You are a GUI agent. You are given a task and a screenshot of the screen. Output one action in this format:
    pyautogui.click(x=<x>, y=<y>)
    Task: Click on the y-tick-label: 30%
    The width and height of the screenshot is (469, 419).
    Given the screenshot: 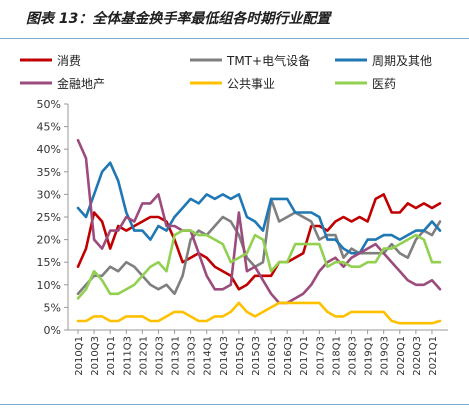 What is the action you would take?
    pyautogui.click(x=49, y=194)
    